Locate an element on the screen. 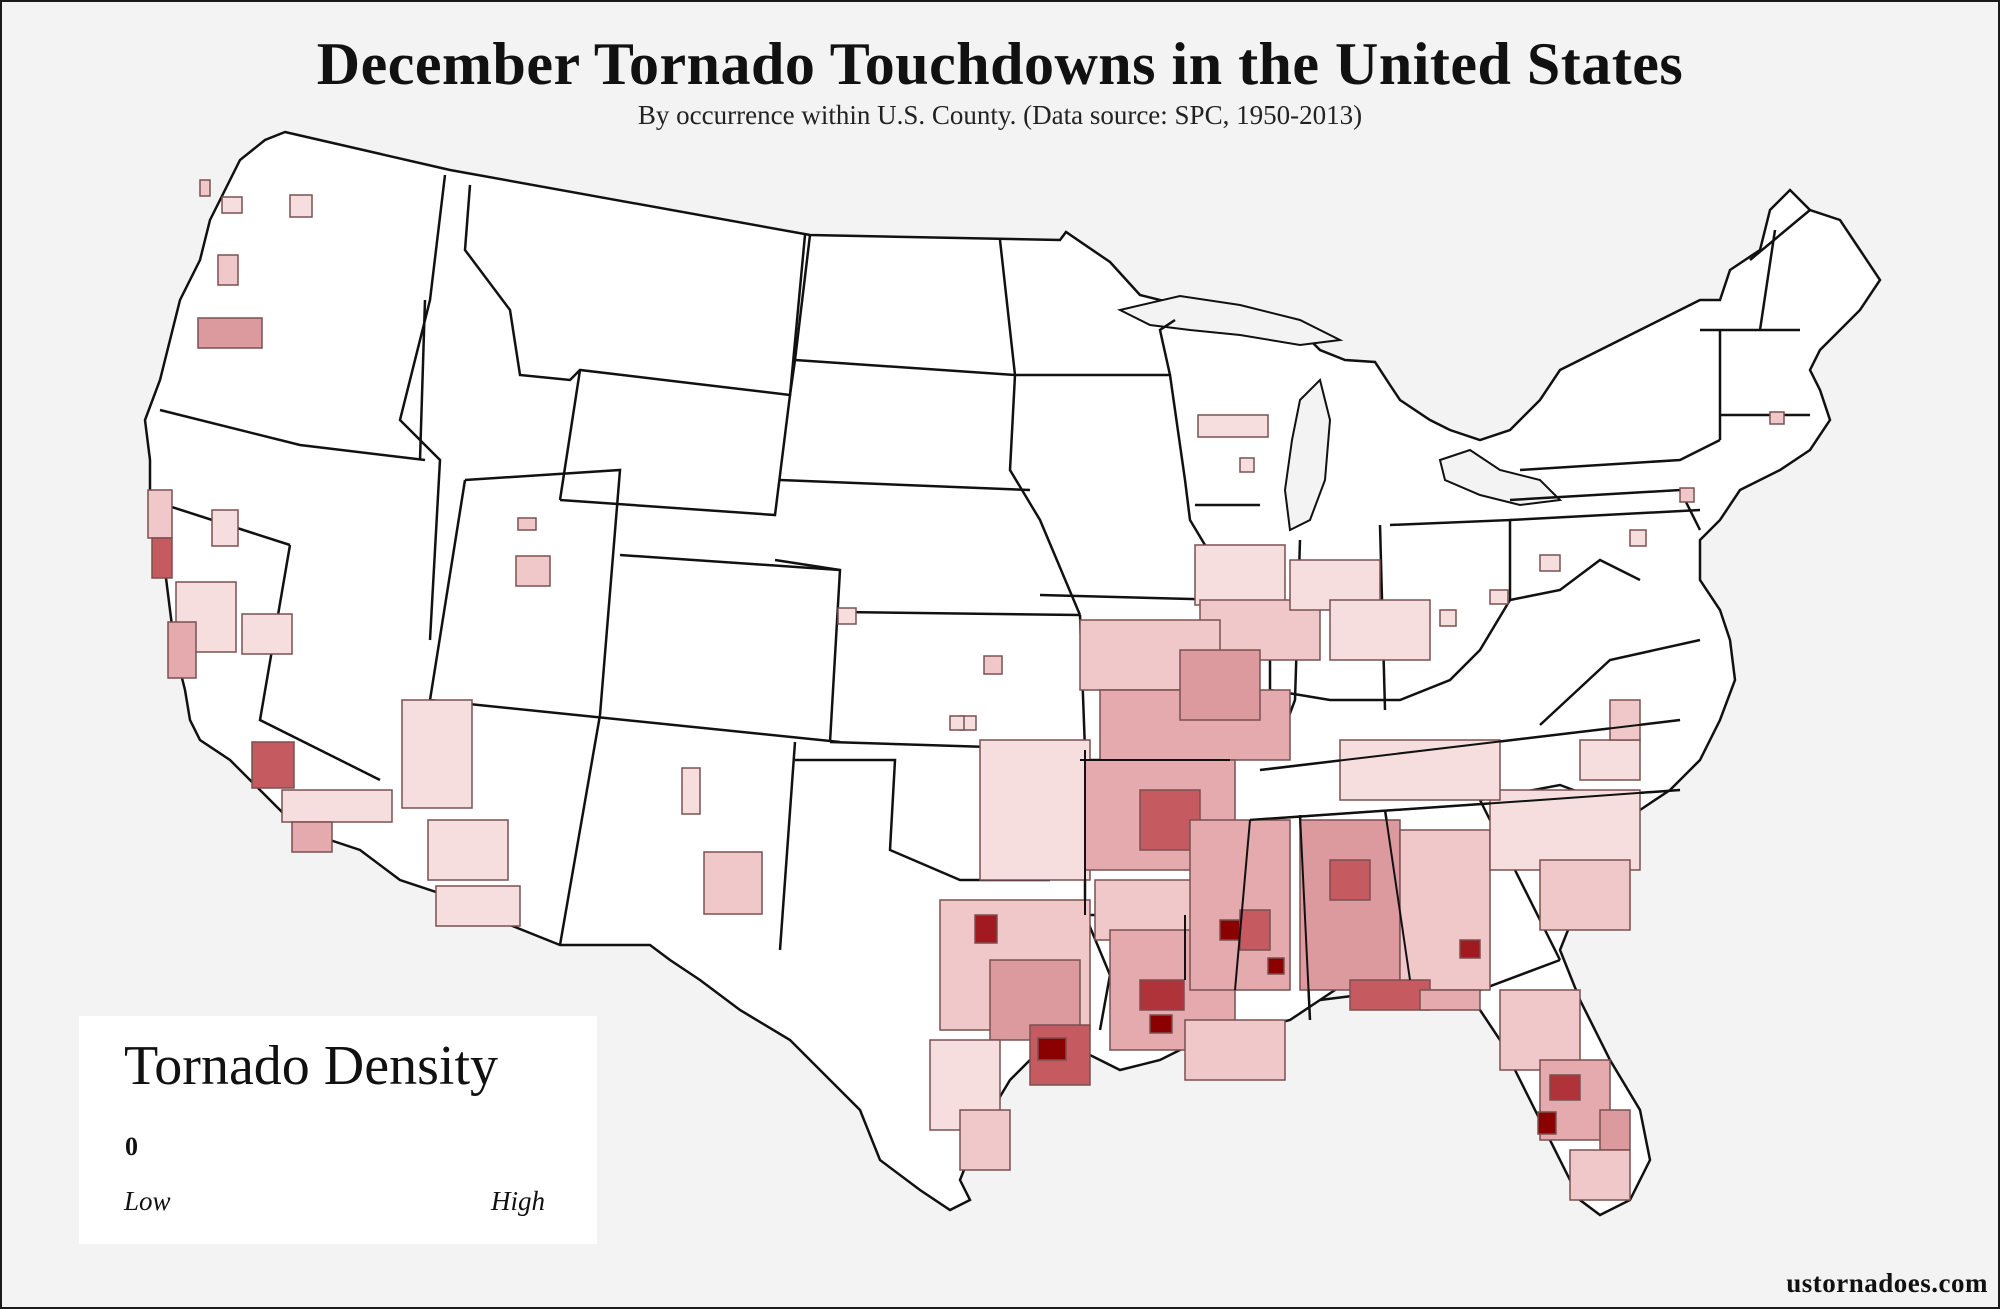  legend-low-label: Low is located at coordinates (147, 1201).